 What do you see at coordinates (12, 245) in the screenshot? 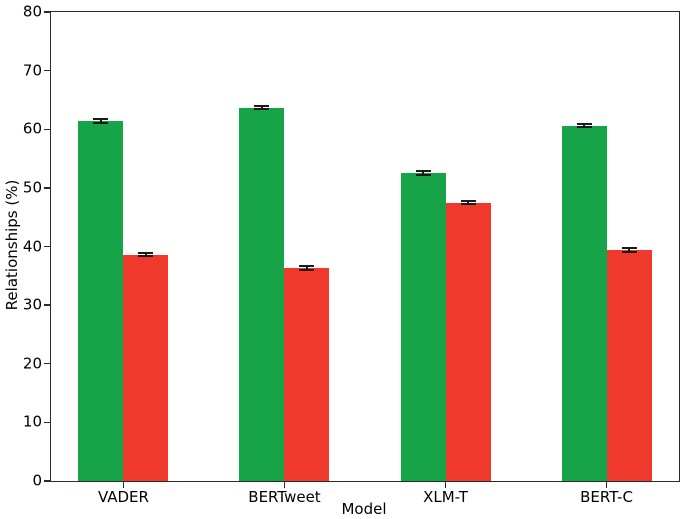
I see `y-axis-label: Relationships (%)` at bounding box center [12, 245].